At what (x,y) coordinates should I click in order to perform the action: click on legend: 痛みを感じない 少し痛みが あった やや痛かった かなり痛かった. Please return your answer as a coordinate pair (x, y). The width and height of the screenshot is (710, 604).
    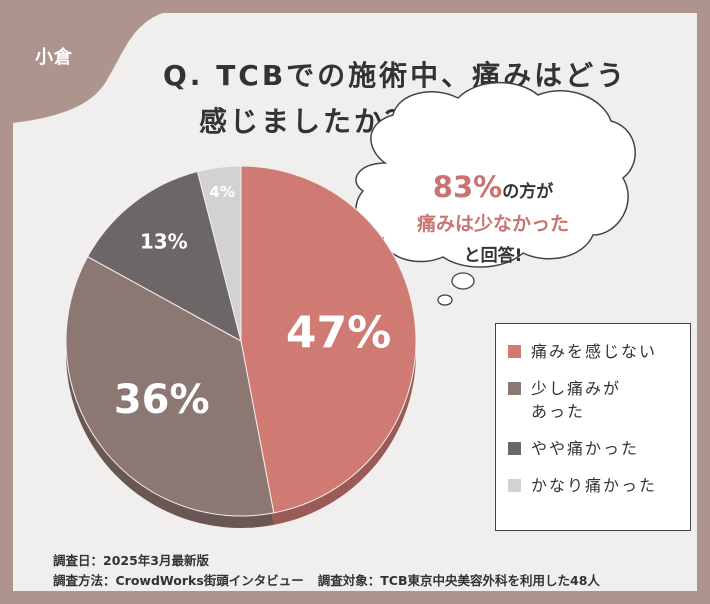
    Looking at the image, I should click on (593, 427).